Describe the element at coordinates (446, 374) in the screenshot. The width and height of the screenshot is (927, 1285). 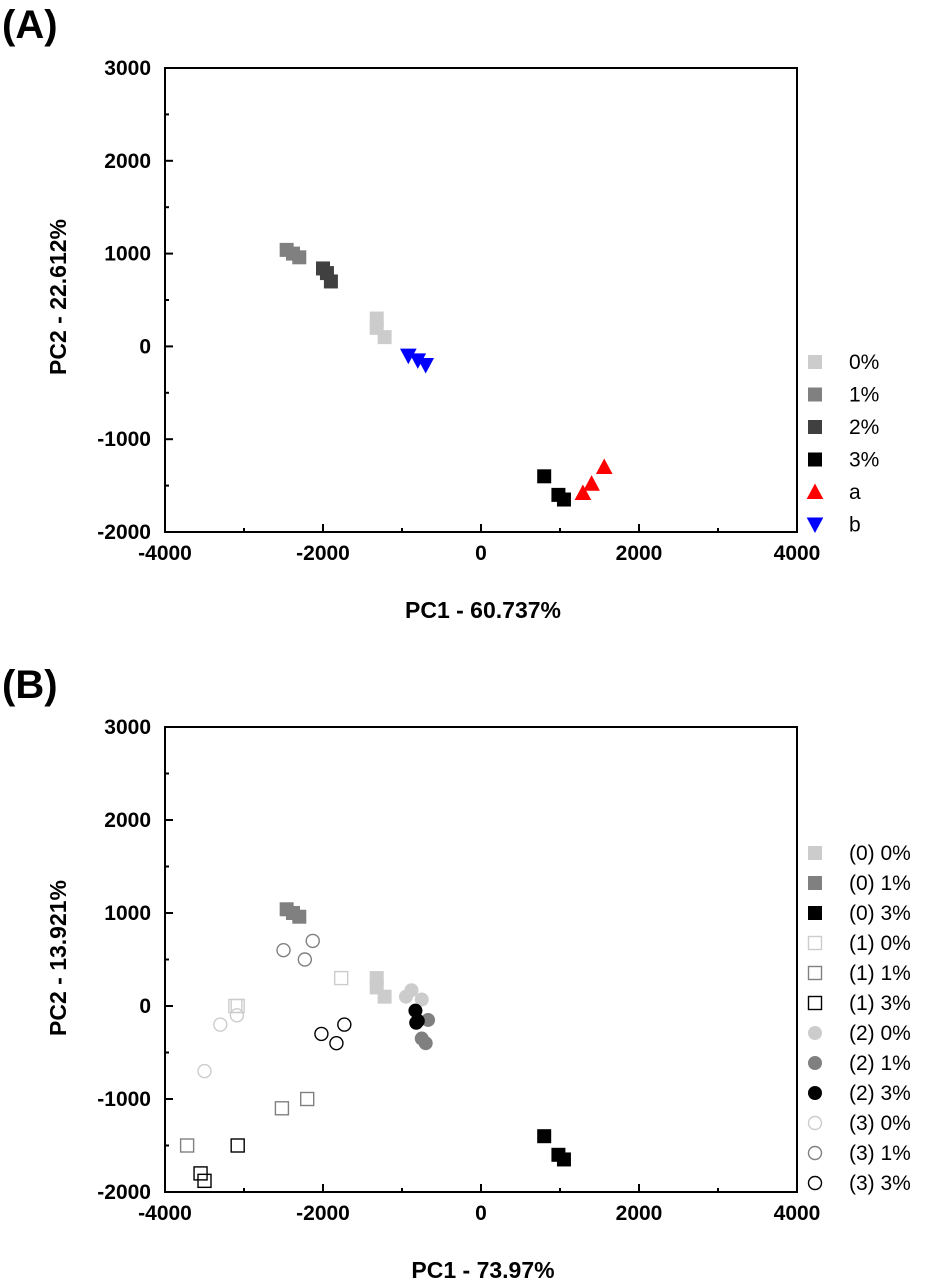
I see `panel-a-points` at that location.